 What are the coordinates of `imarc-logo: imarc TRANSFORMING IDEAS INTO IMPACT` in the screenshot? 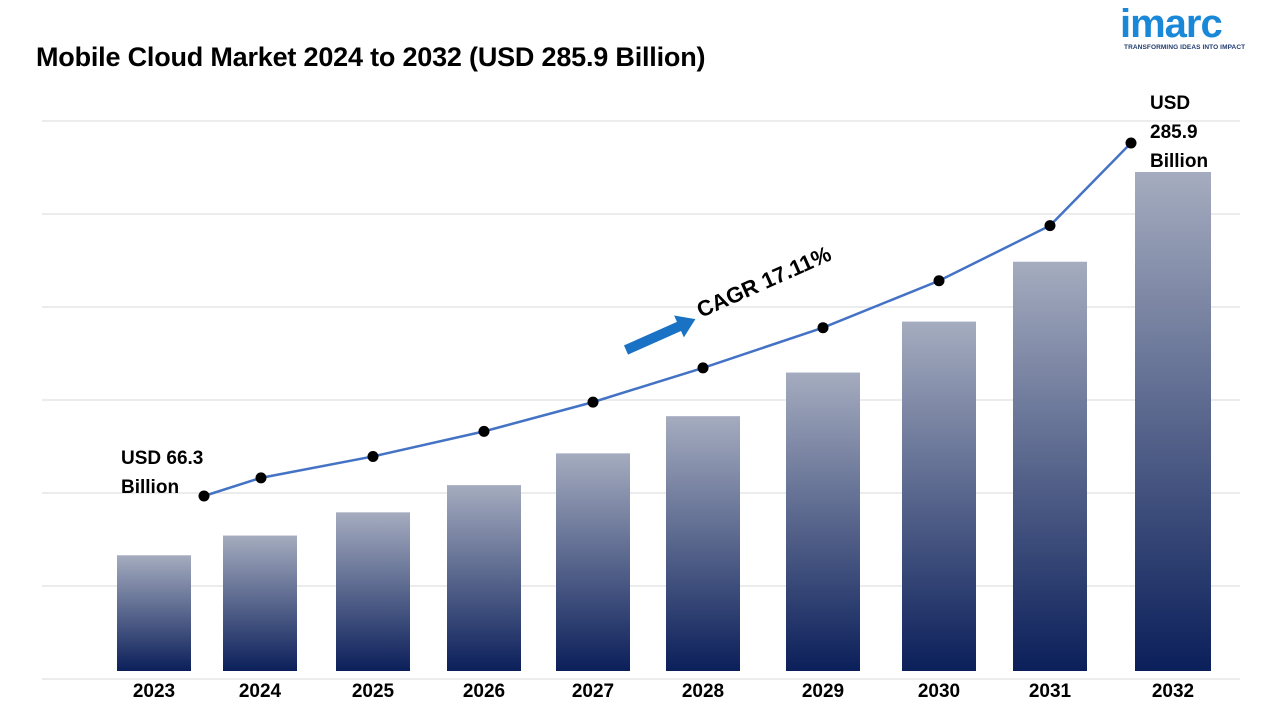 It's located at (1183, 28).